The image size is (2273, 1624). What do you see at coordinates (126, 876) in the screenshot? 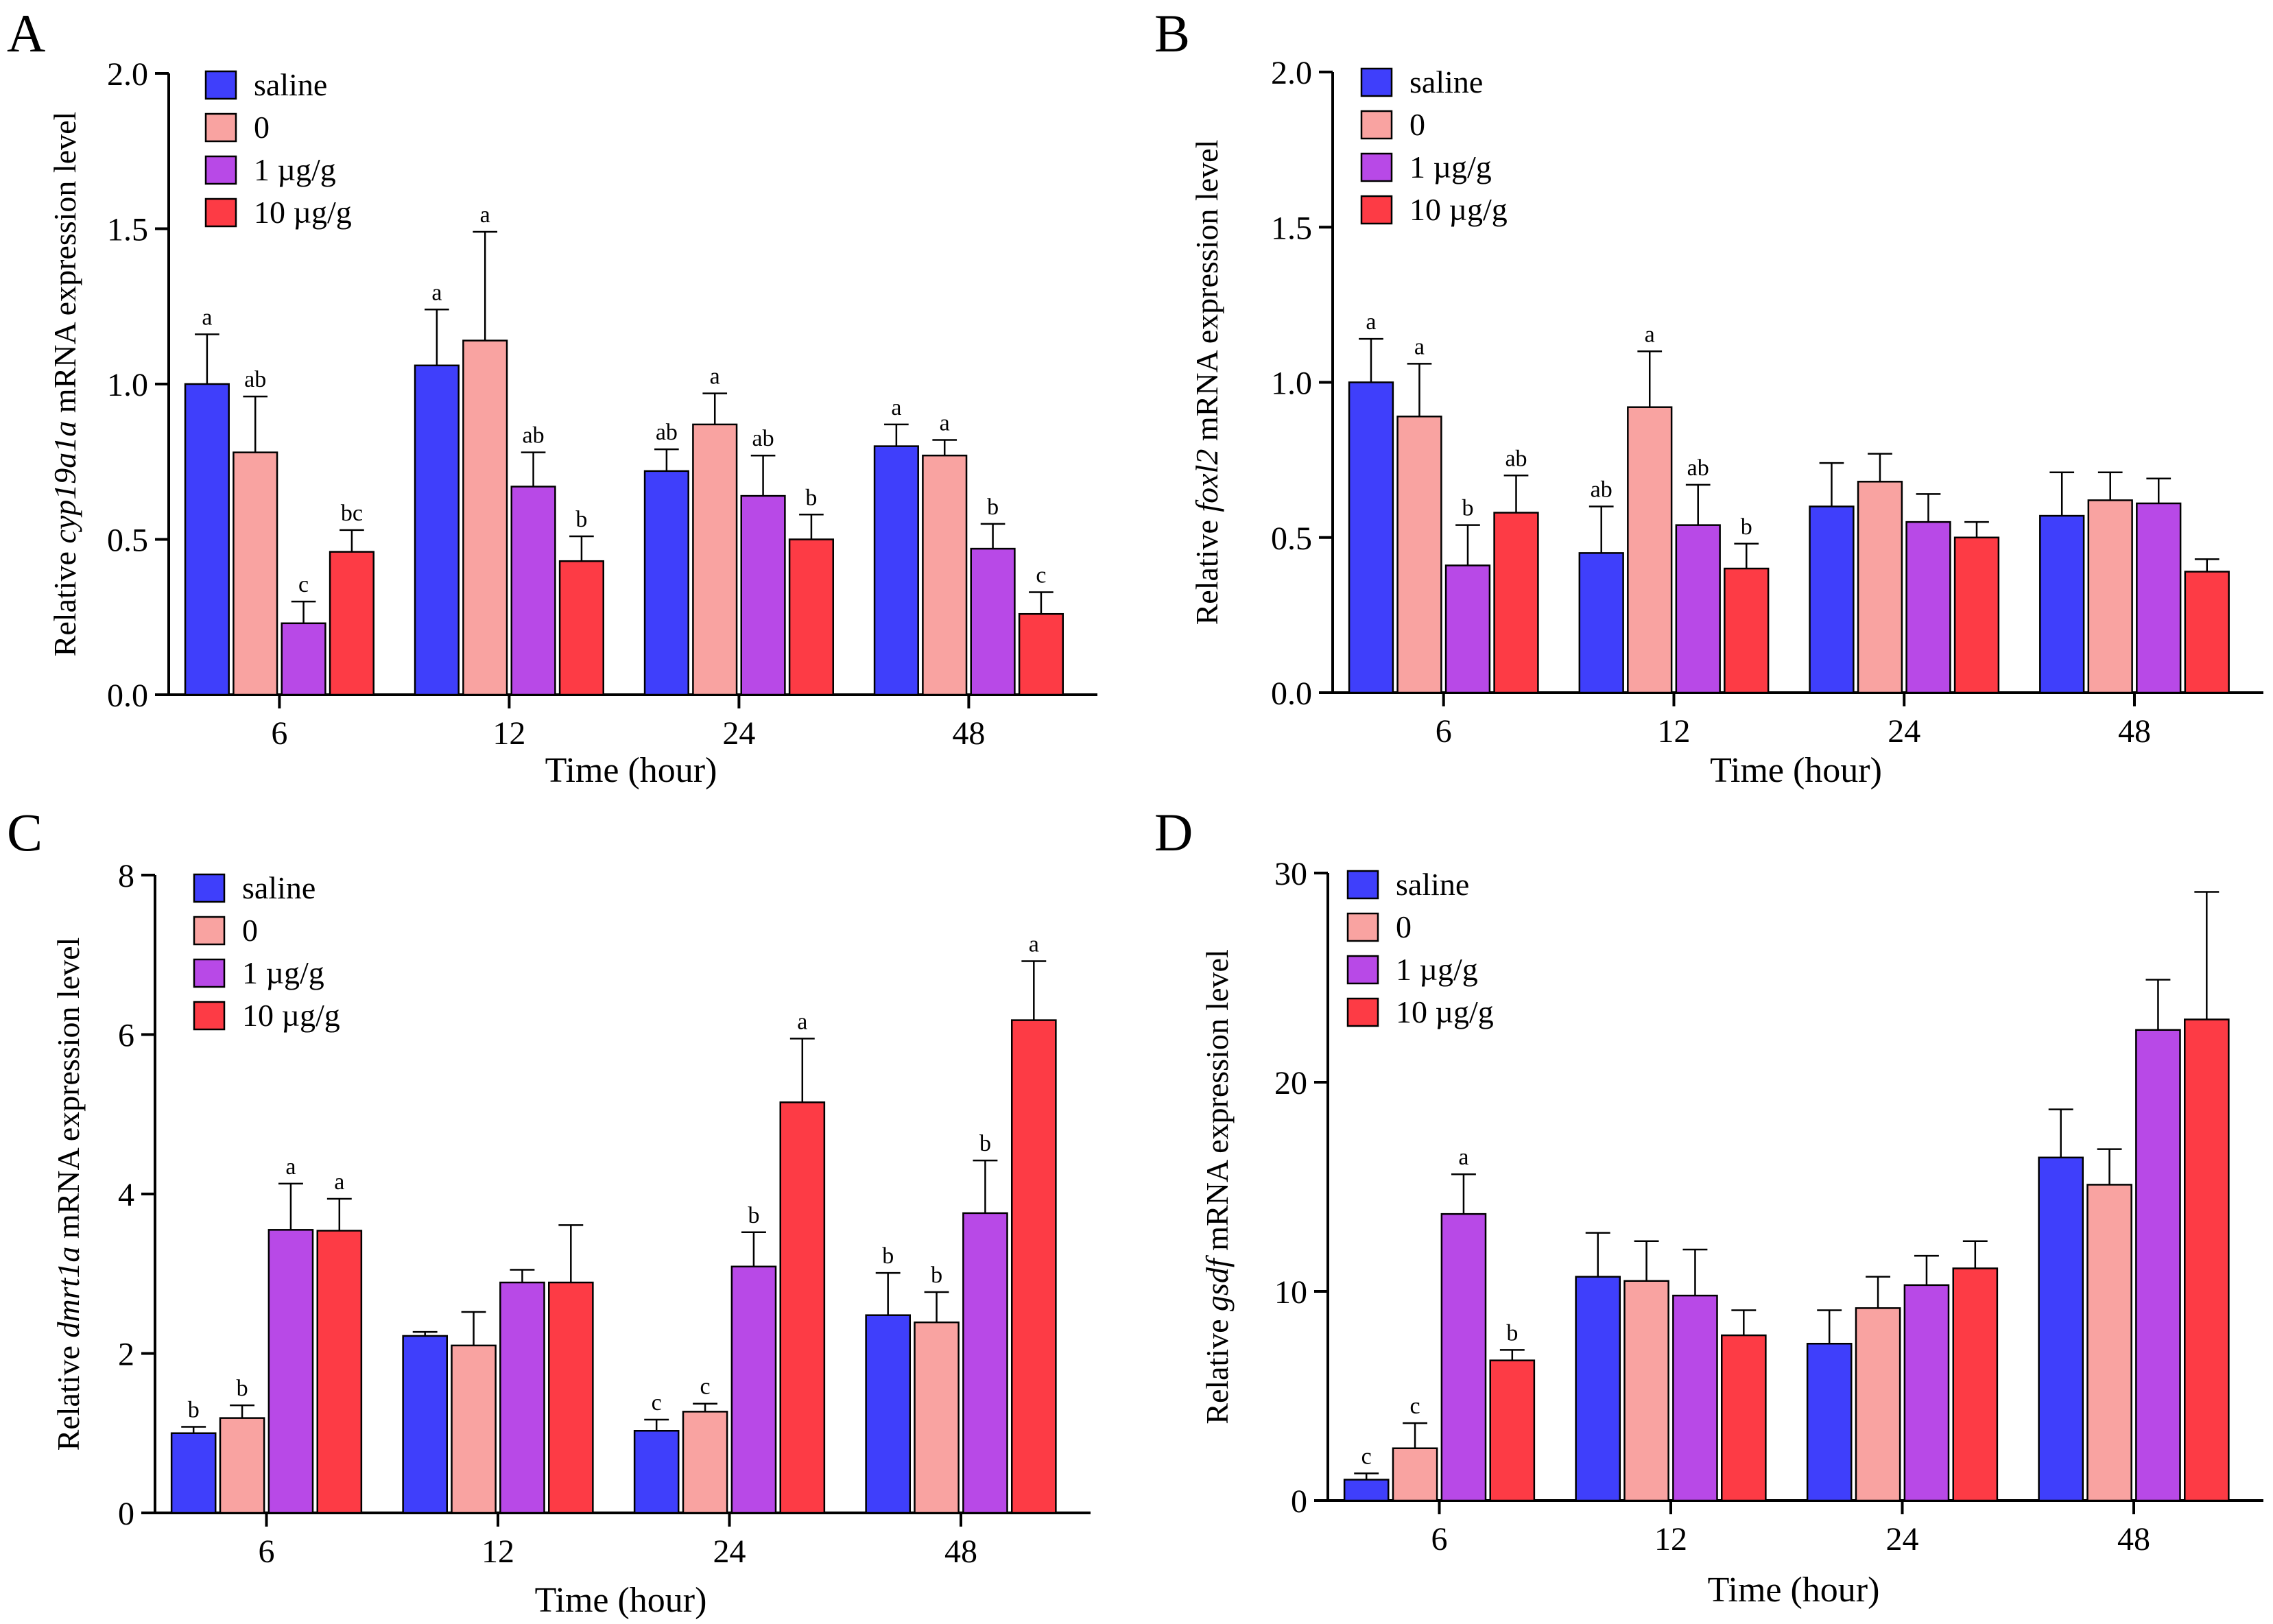
I see `y-tick-label: 8` at bounding box center [126, 876].